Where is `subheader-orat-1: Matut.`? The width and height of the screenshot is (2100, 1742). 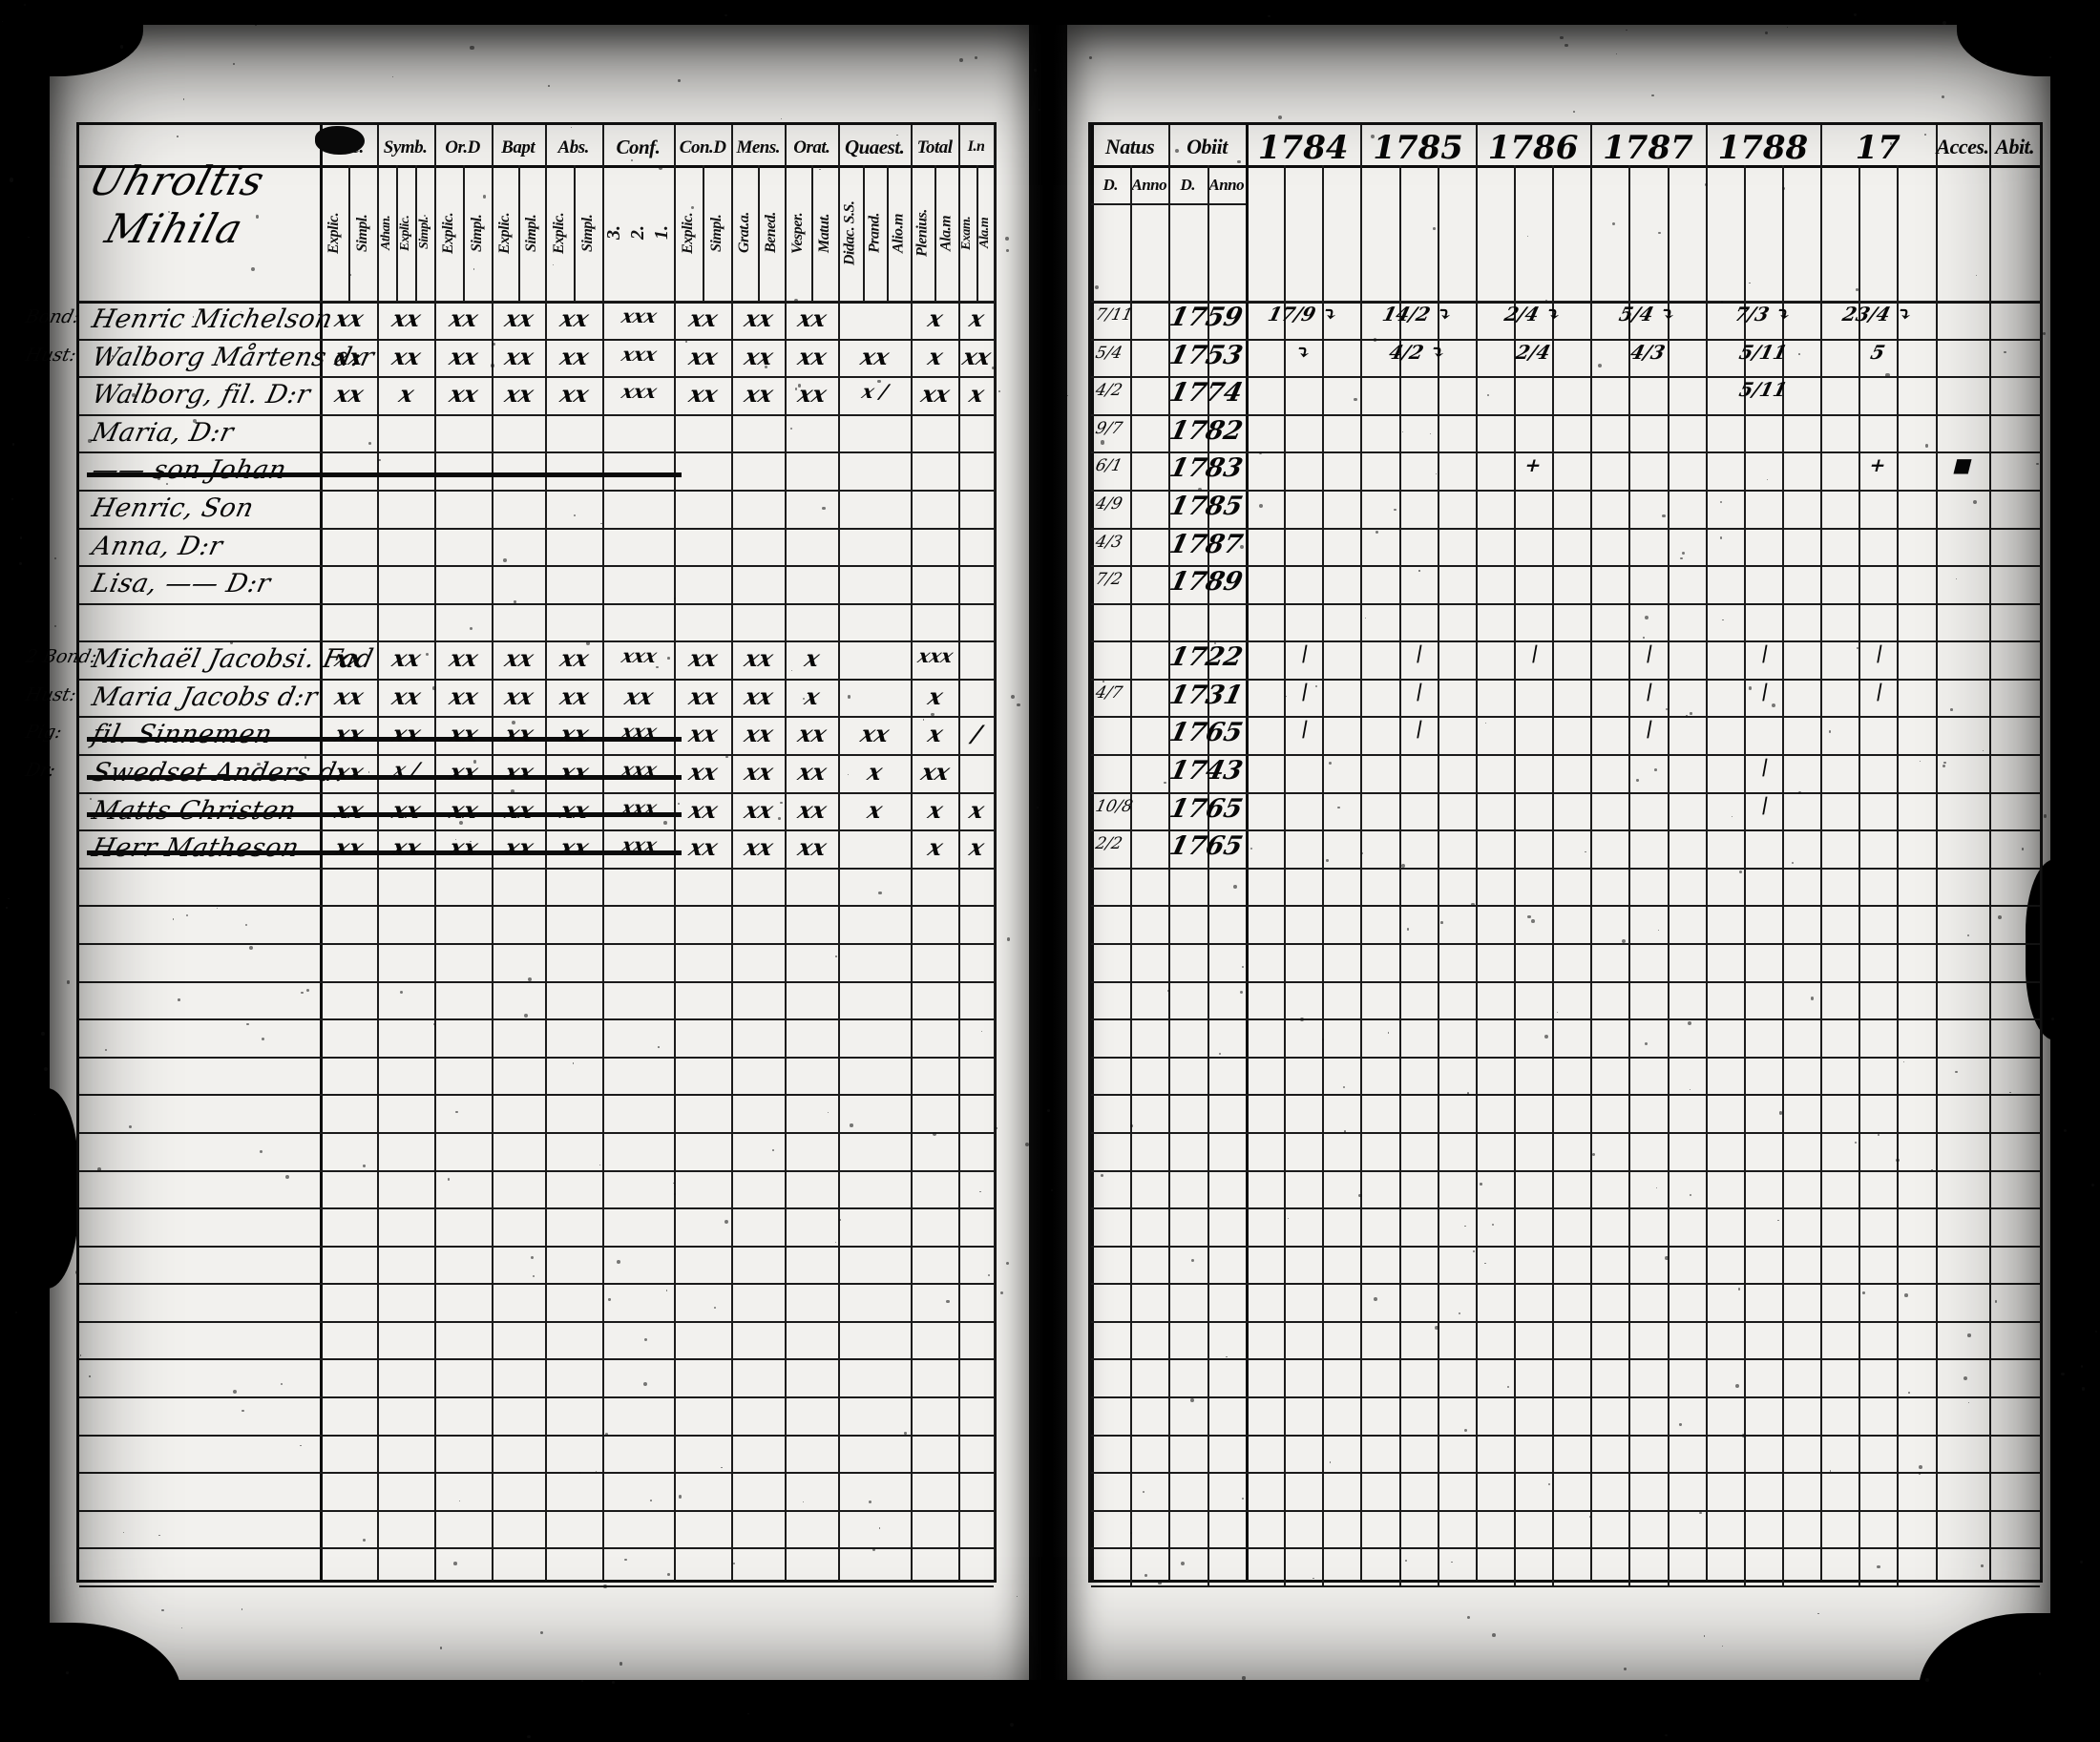
subheader-orat-1: Matut. is located at coordinates (825, 233).